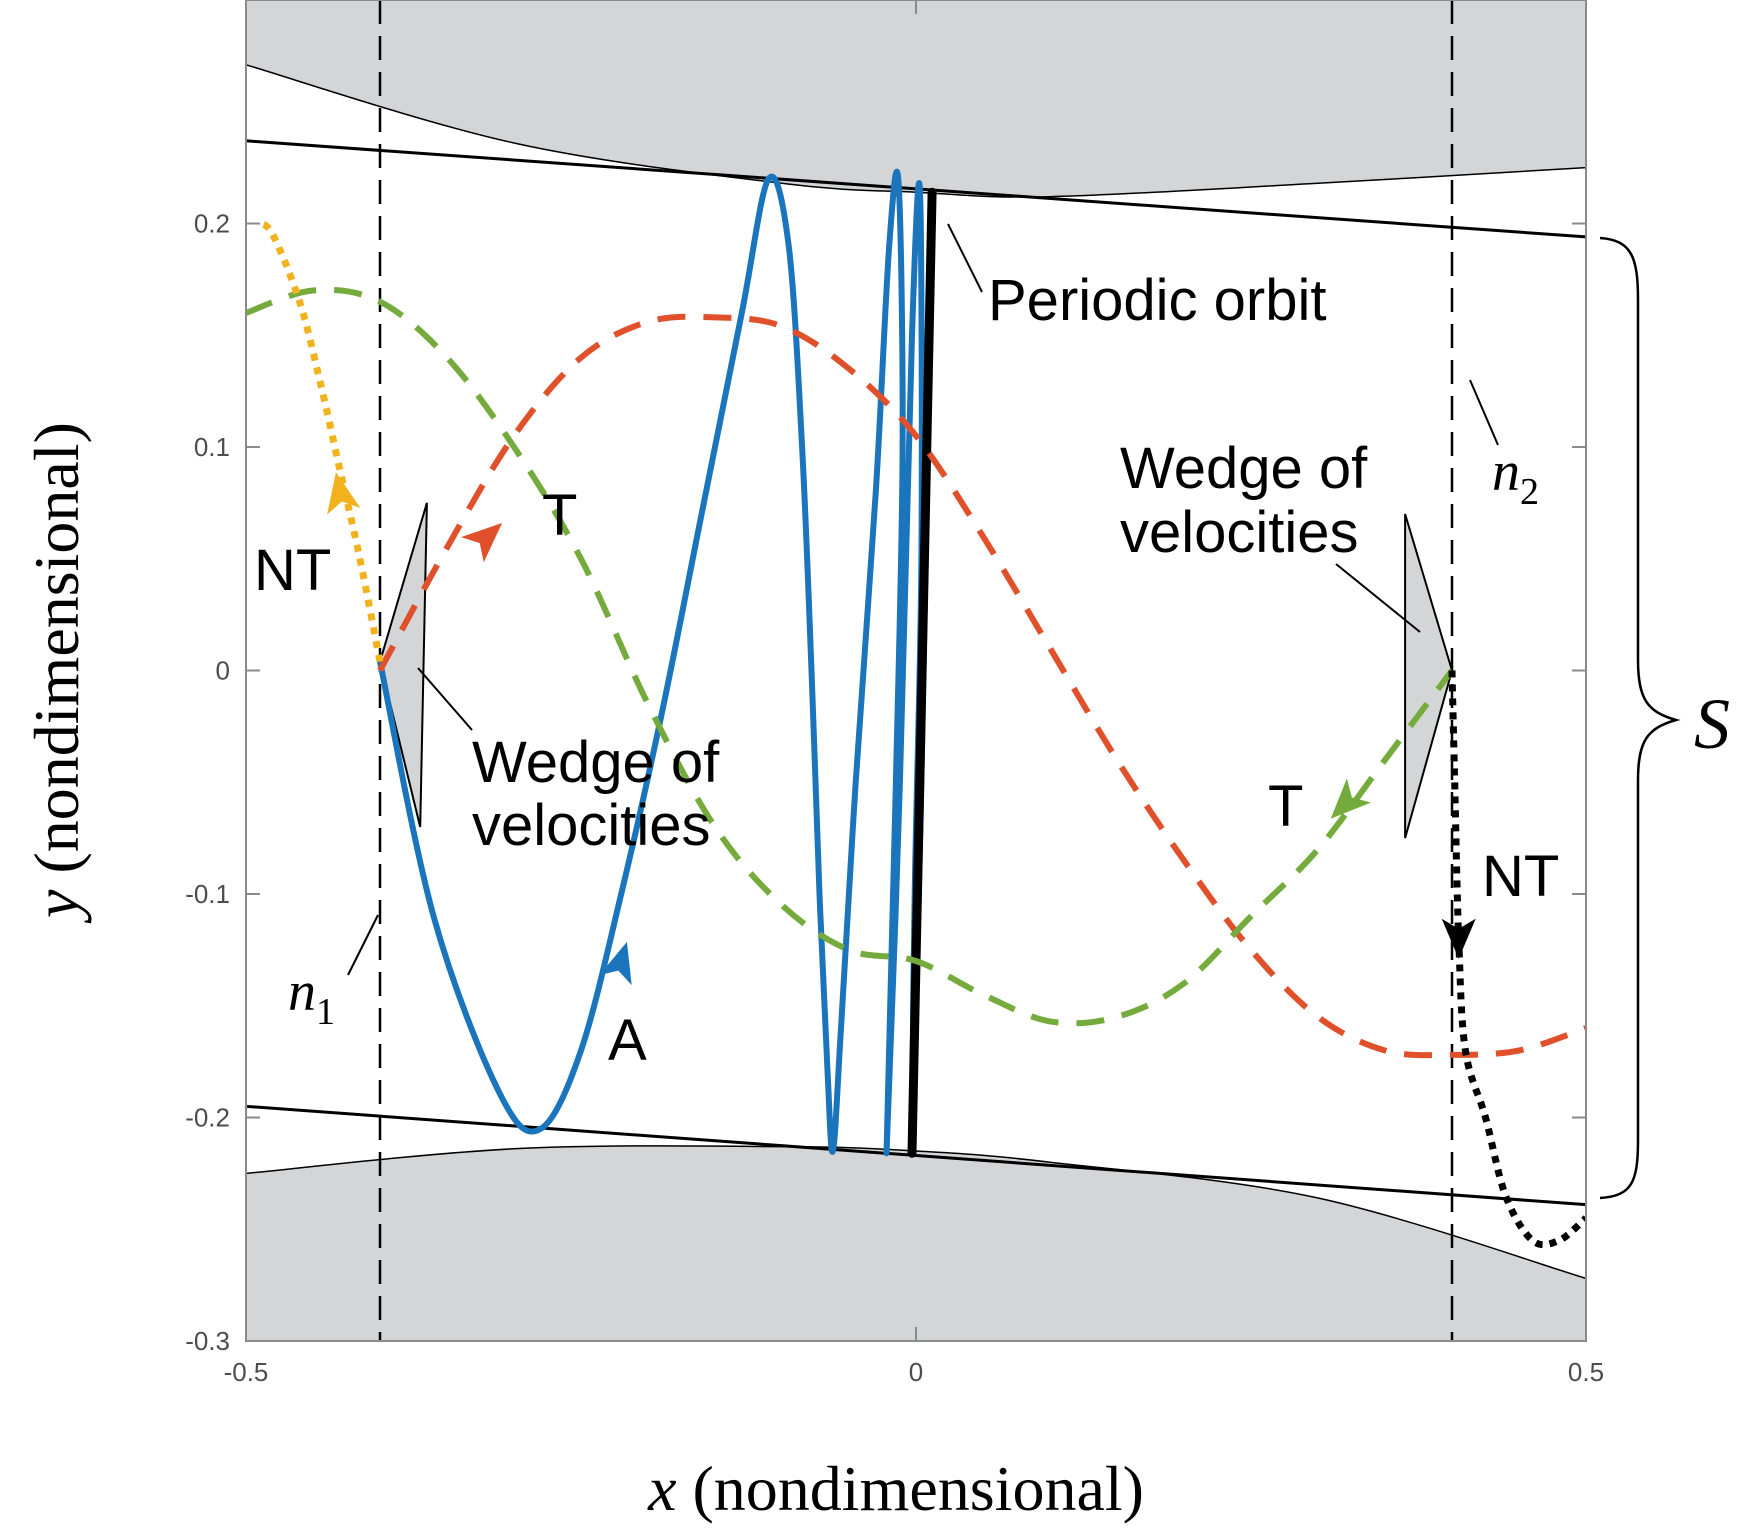  Describe the element at coordinates (292, 570) in the screenshot. I see `annotation-NT-left: NT` at that location.